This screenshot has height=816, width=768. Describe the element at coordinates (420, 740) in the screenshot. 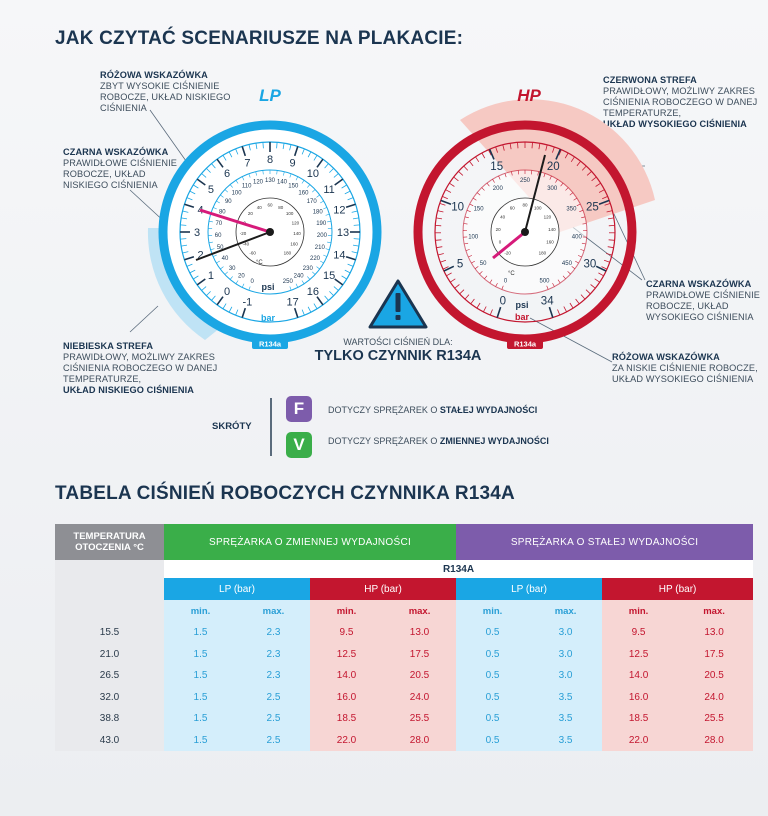

I see `table-cell-v-hp-max: 28.0` at that location.